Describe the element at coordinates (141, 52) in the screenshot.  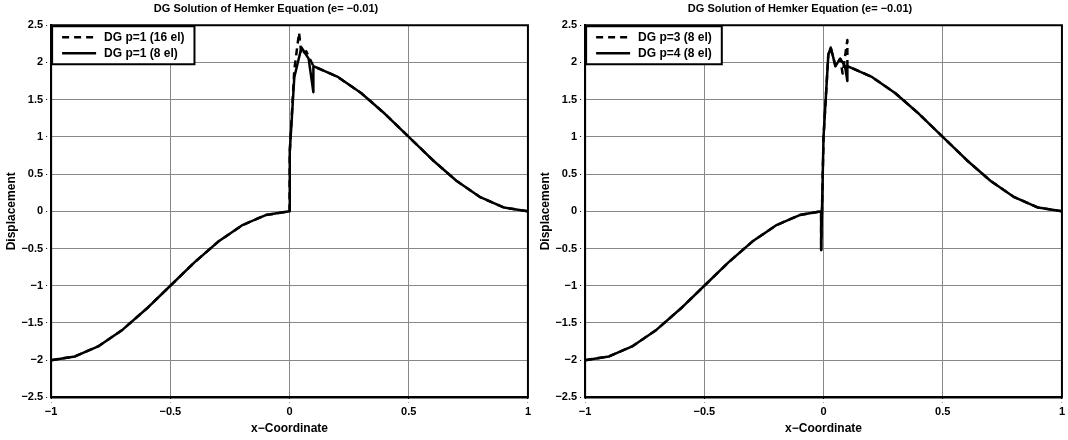
I see `legend-label: DG p=1 (8 el)` at that location.